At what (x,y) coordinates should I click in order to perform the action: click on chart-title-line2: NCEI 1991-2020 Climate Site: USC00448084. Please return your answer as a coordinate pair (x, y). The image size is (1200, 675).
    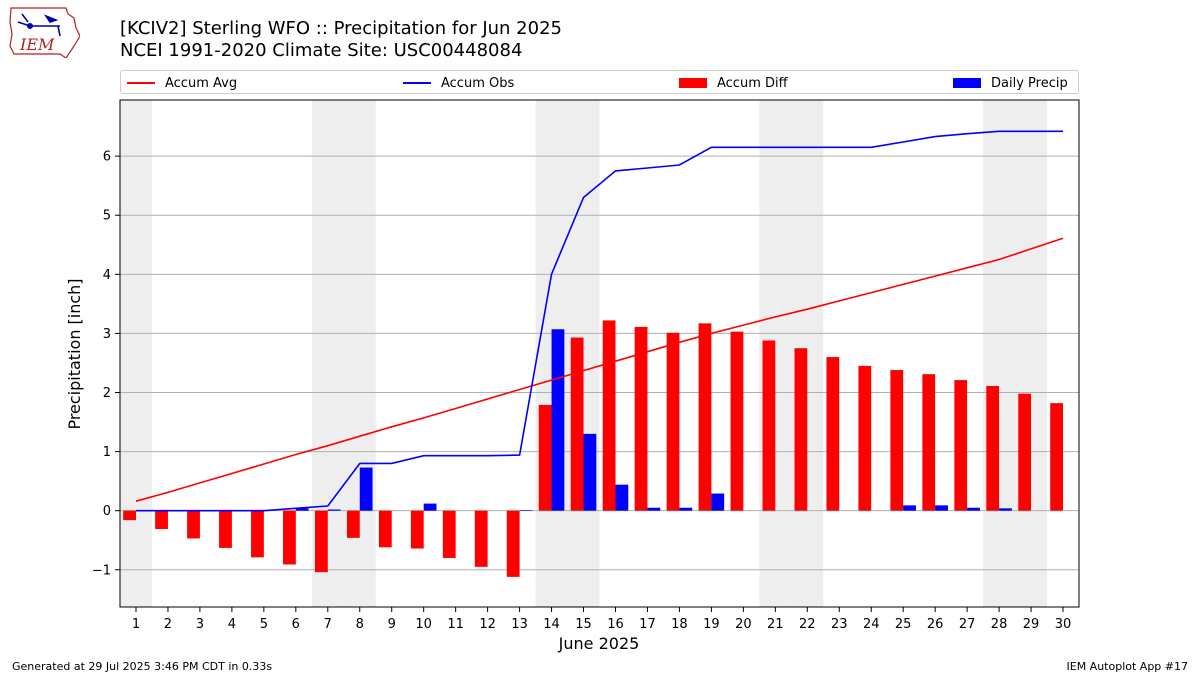
    Looking at the image, I should click on (321, 50).